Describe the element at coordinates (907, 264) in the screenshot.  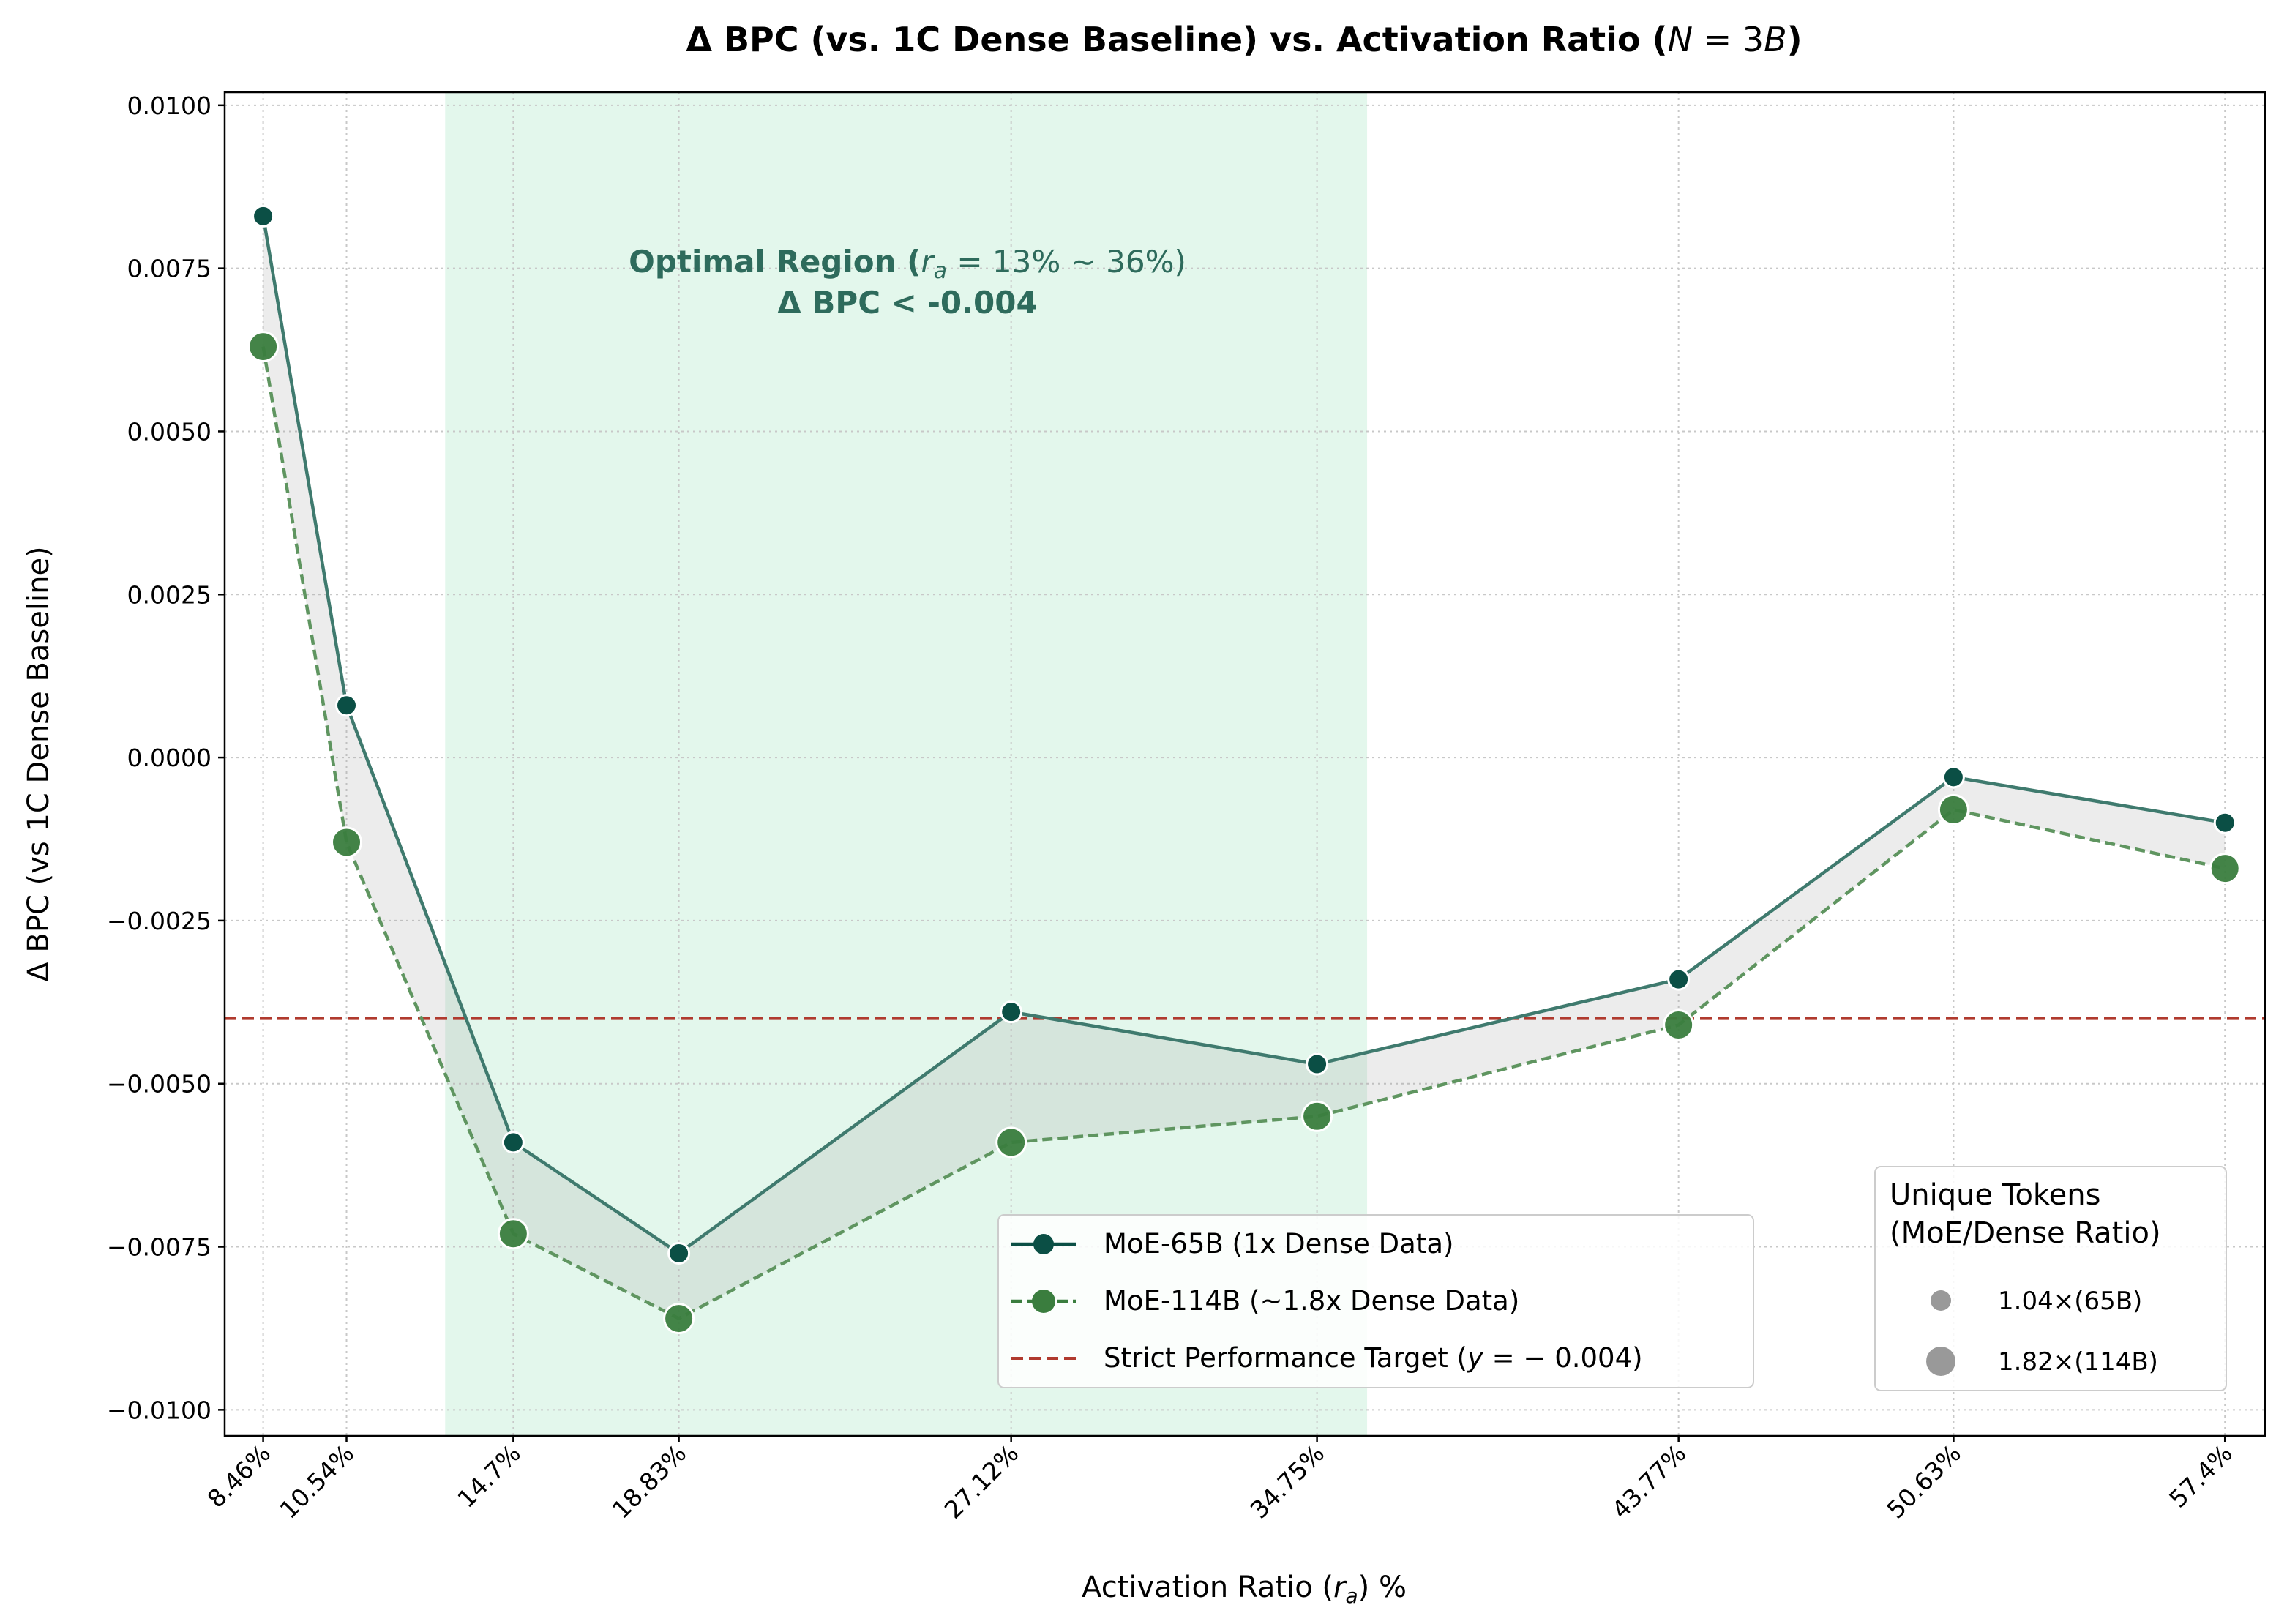
I see `optimal-region-label: Optimal Region (ra = 13% ∼ 36%)` at that location.